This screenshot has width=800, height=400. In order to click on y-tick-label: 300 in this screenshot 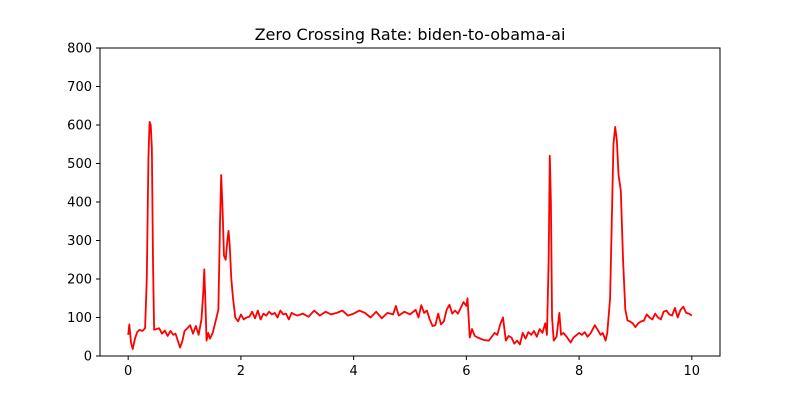, I will do `click(79, 241)`.